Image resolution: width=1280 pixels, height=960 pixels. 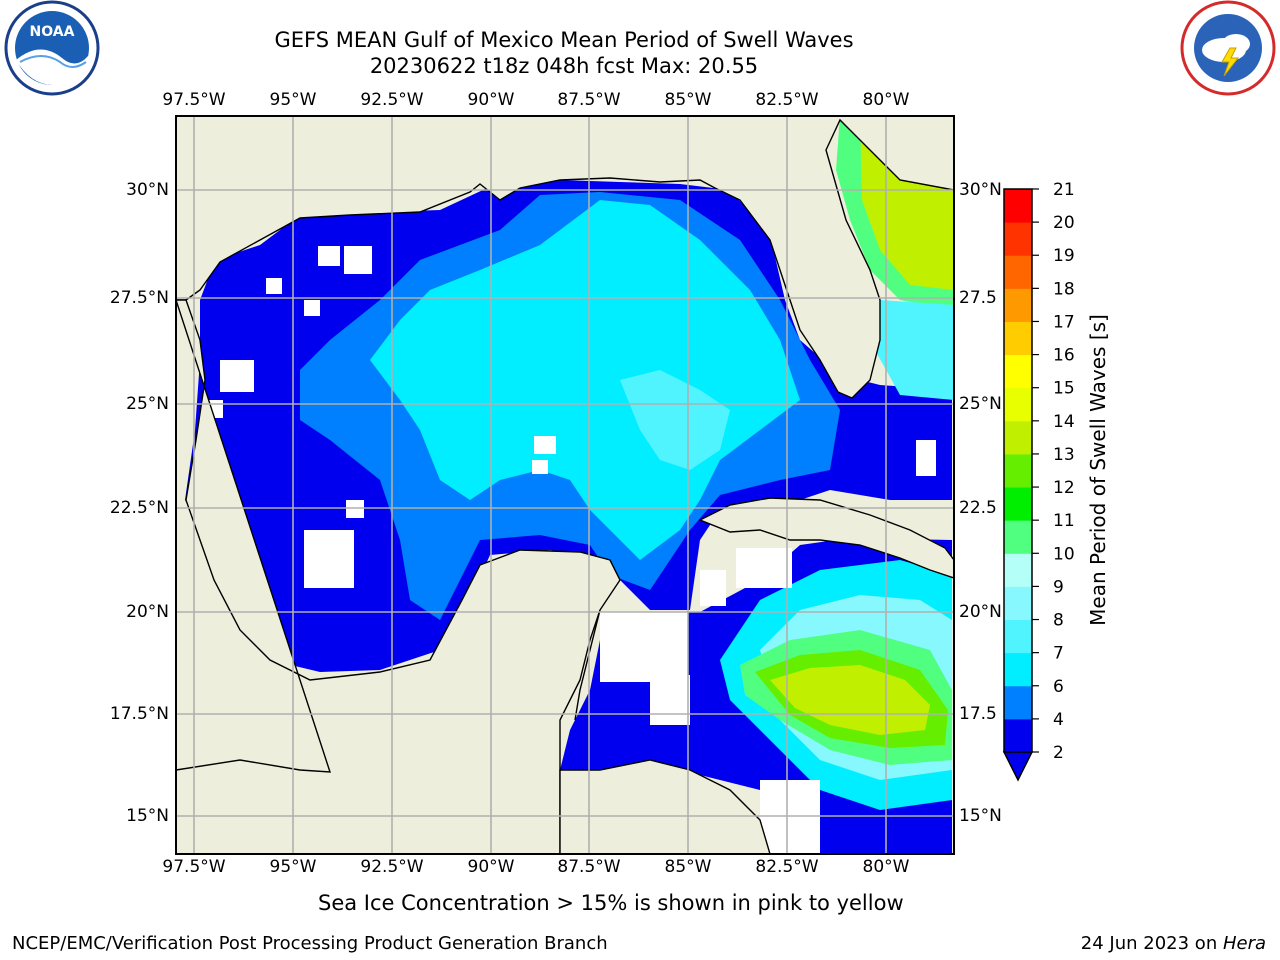 What do you see at coordinates (1064, 488) in the screenshot?
I see `colorbar-tick-label: 12` at bounding box center [1064, 488].